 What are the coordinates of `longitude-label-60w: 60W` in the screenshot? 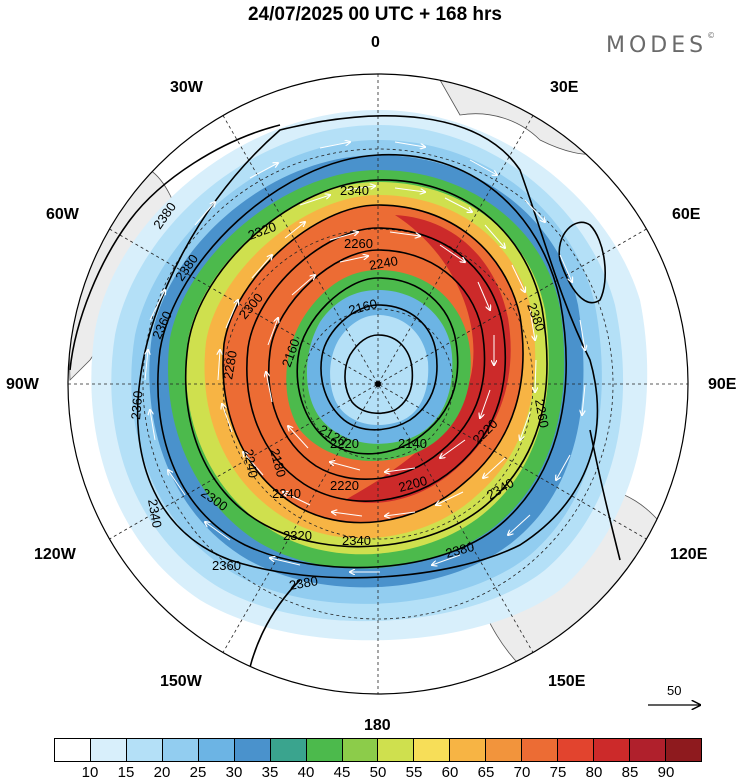 It's located at (62, 214).